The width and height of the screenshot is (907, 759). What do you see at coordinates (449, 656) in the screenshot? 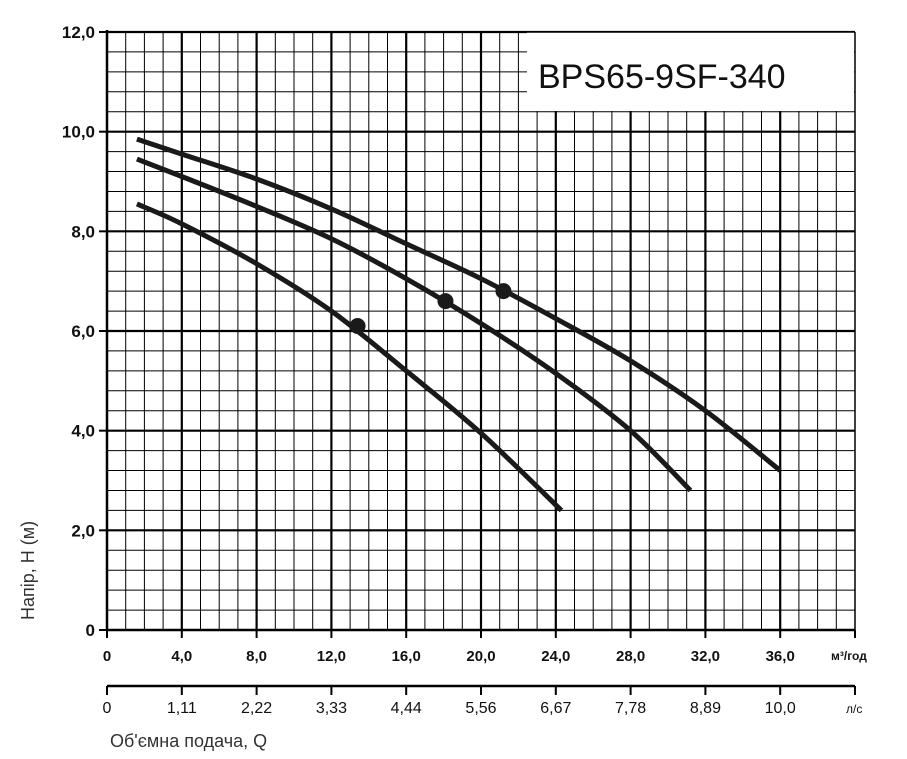
I see `x-tick-labels: 0 4,0 8,0 12,0 16,0 20,0 24,0 28,0 32,0 36,0` at bounding box center [449, 656].